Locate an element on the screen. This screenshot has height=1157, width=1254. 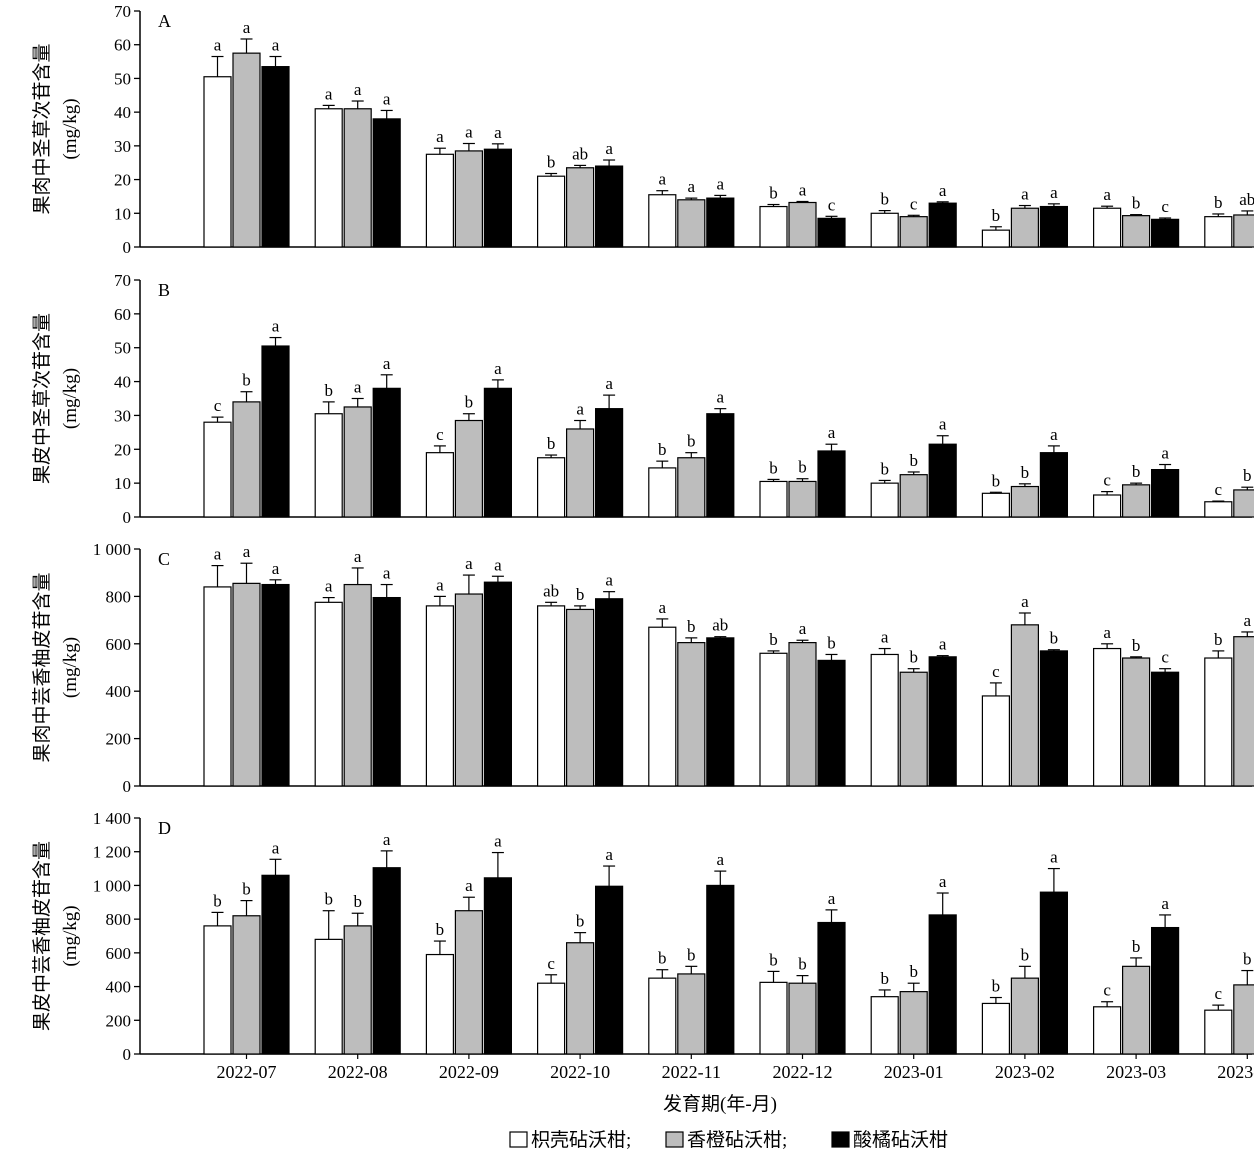
y-tick-label: 10 is located at coordinates (122, 213).